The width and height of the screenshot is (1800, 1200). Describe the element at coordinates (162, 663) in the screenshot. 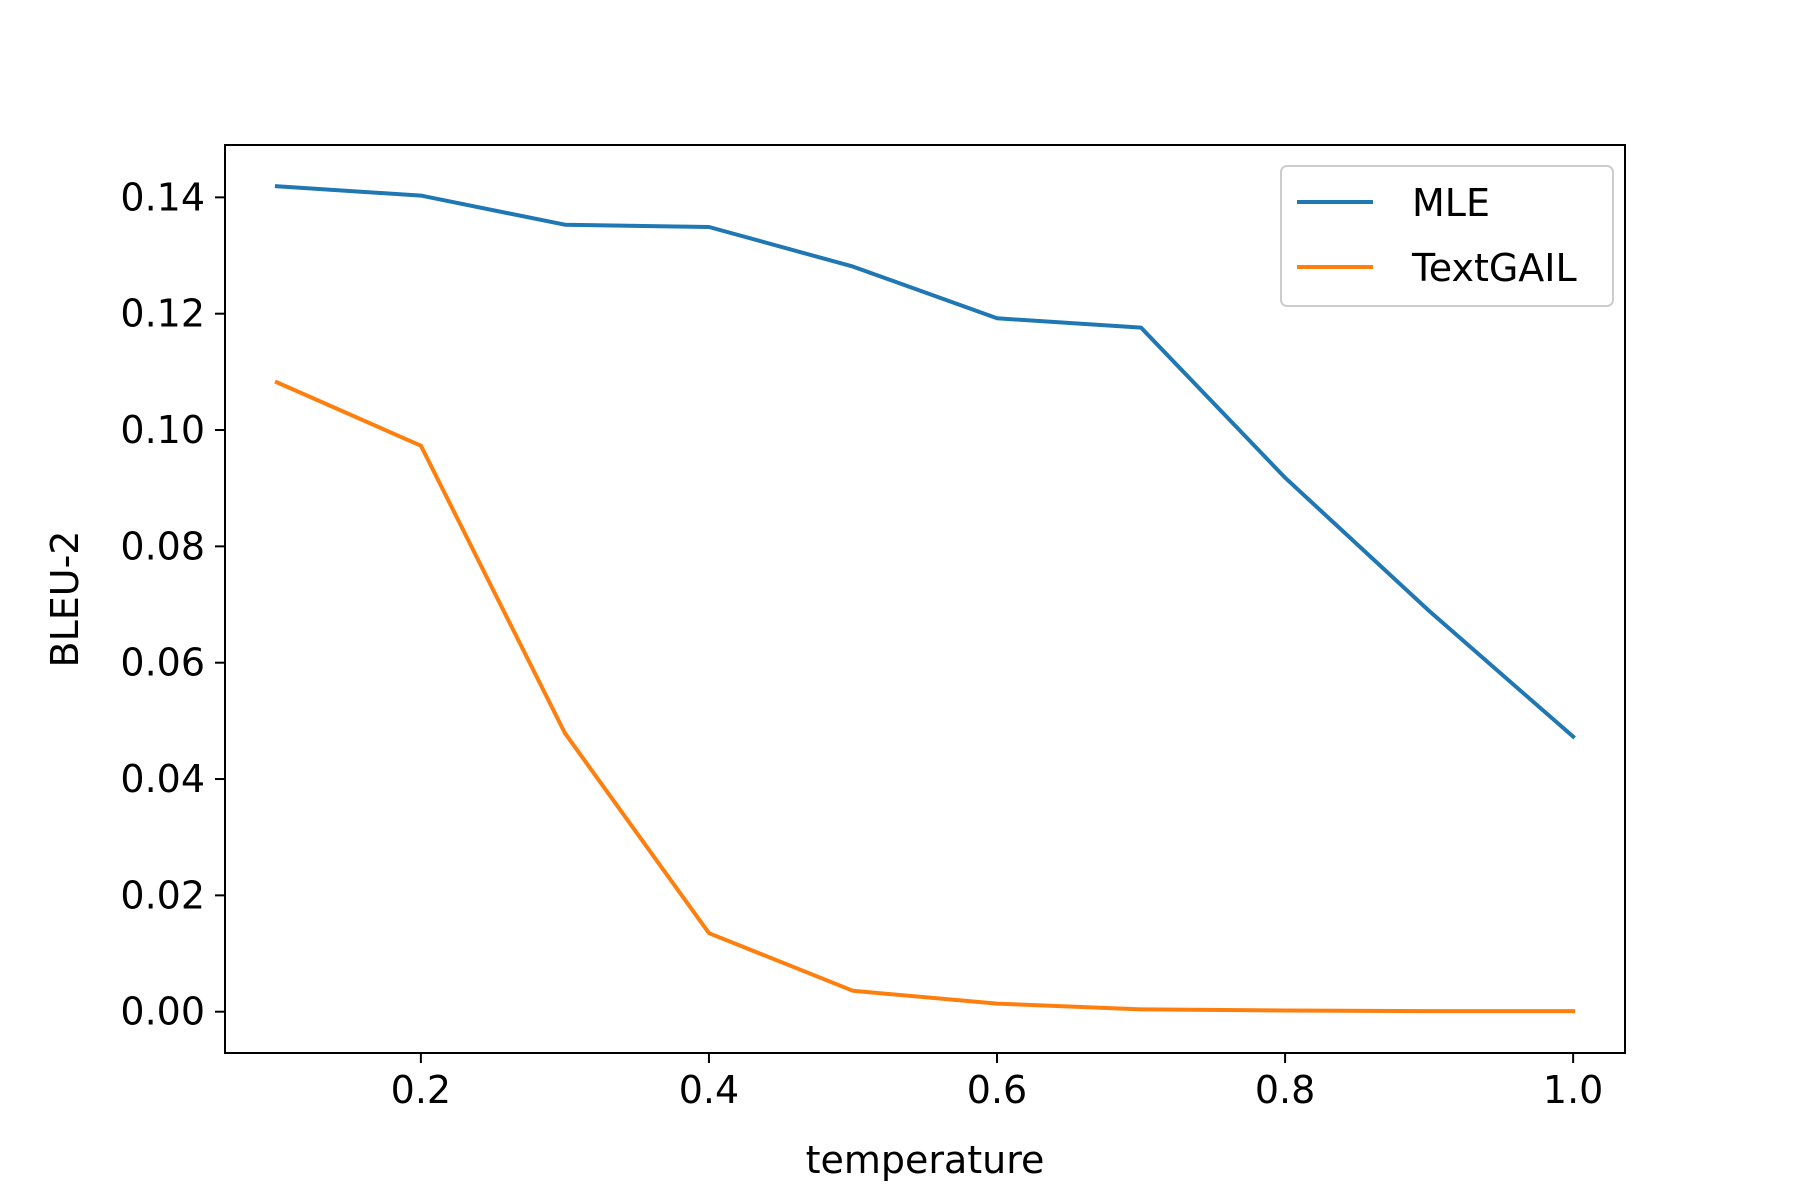

I see `y-tick-label: 0.06` at that location.